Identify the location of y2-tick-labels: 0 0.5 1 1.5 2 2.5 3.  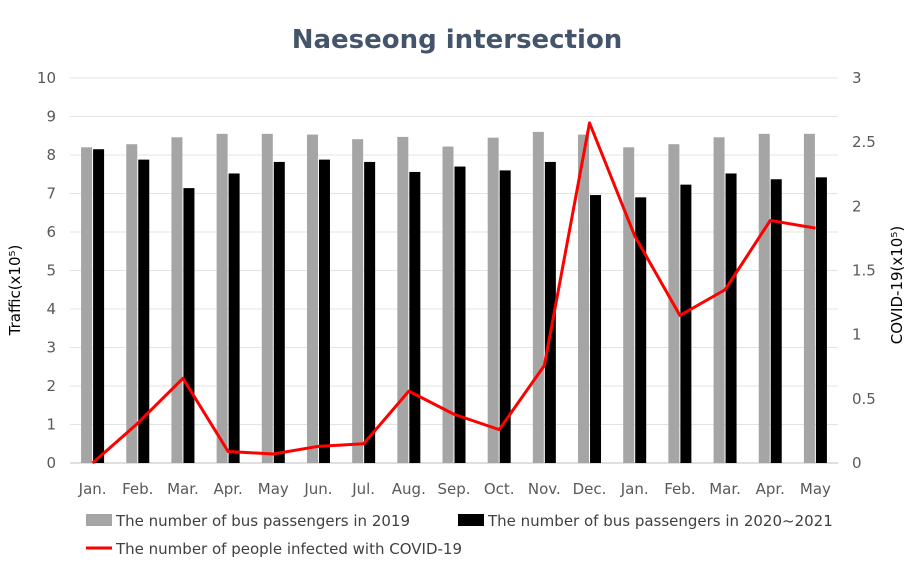
(864, 270).